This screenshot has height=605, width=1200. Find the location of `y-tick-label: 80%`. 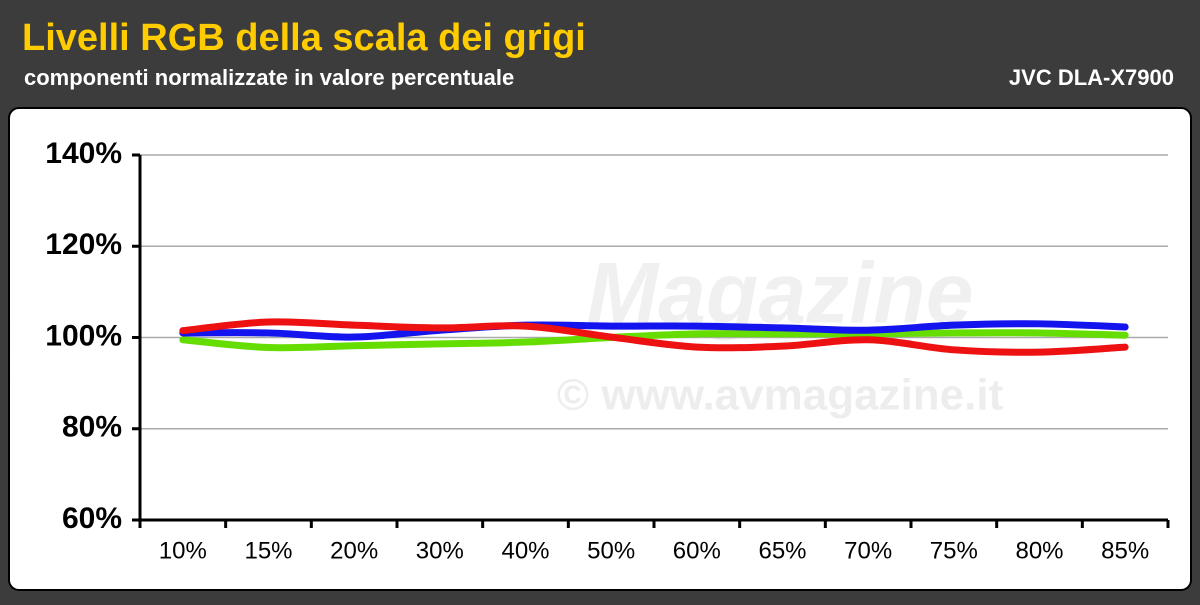

y-tick-label: 80% is located at coordinates (92, 427).